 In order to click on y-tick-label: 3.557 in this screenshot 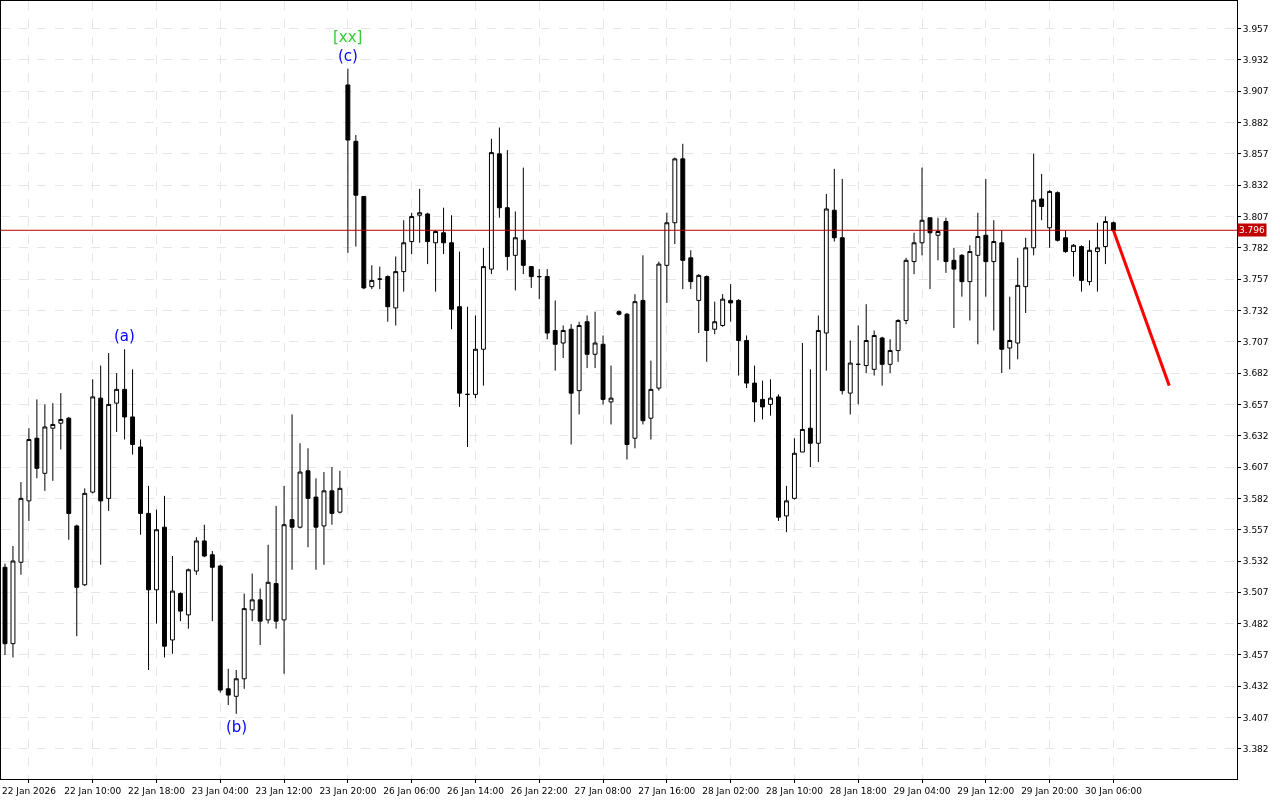, I will do `click(1255, 529)`.